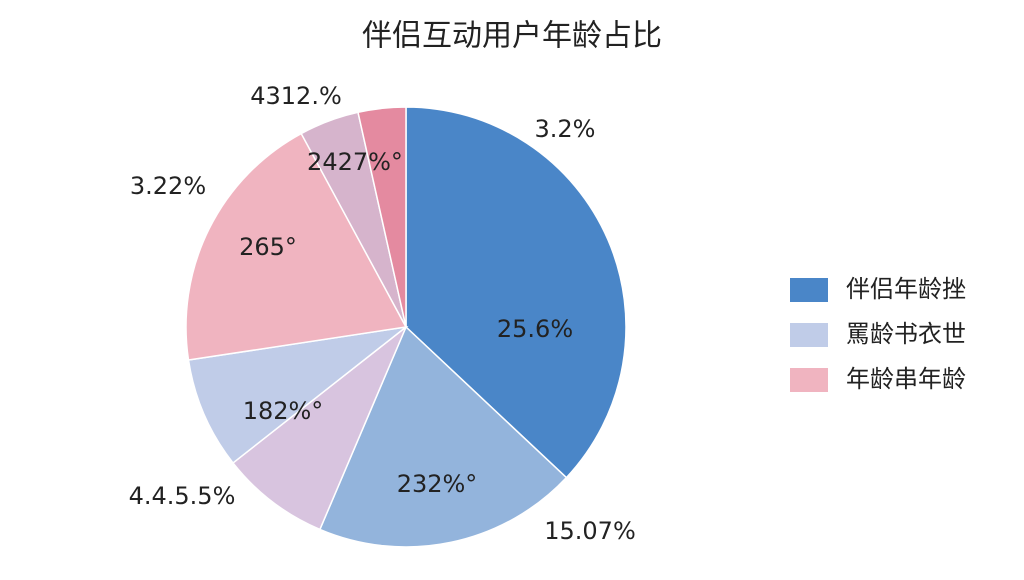  What do you see at coordinates (535, 329) in the screenshot?
I see `data-label: 25.6%` at bounding box center [535, 329].